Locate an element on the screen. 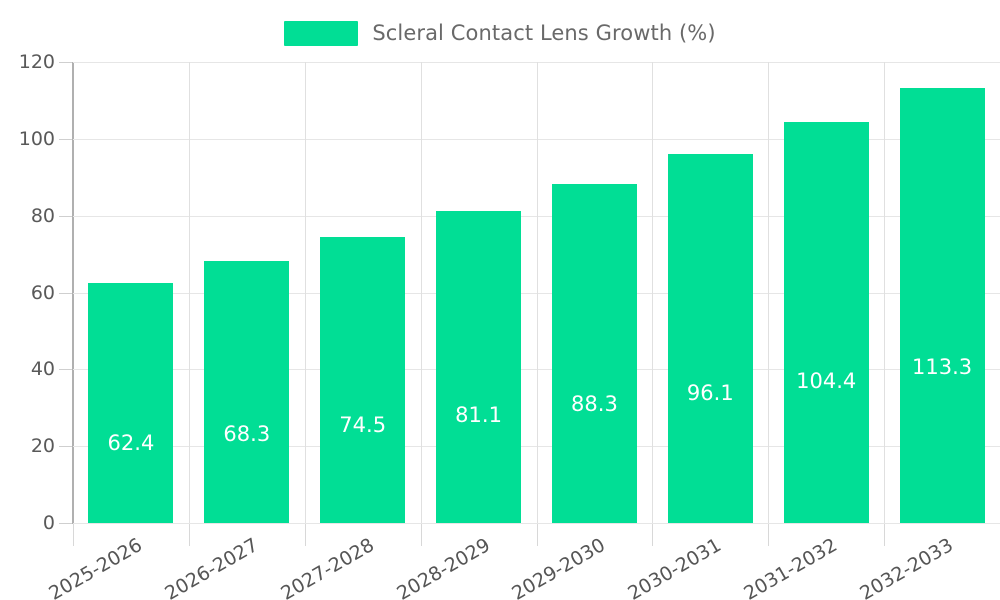 The height and width of the screenshot is (600, 1000). bar-value-label: 96.1 is located at coordinates (710, 392).